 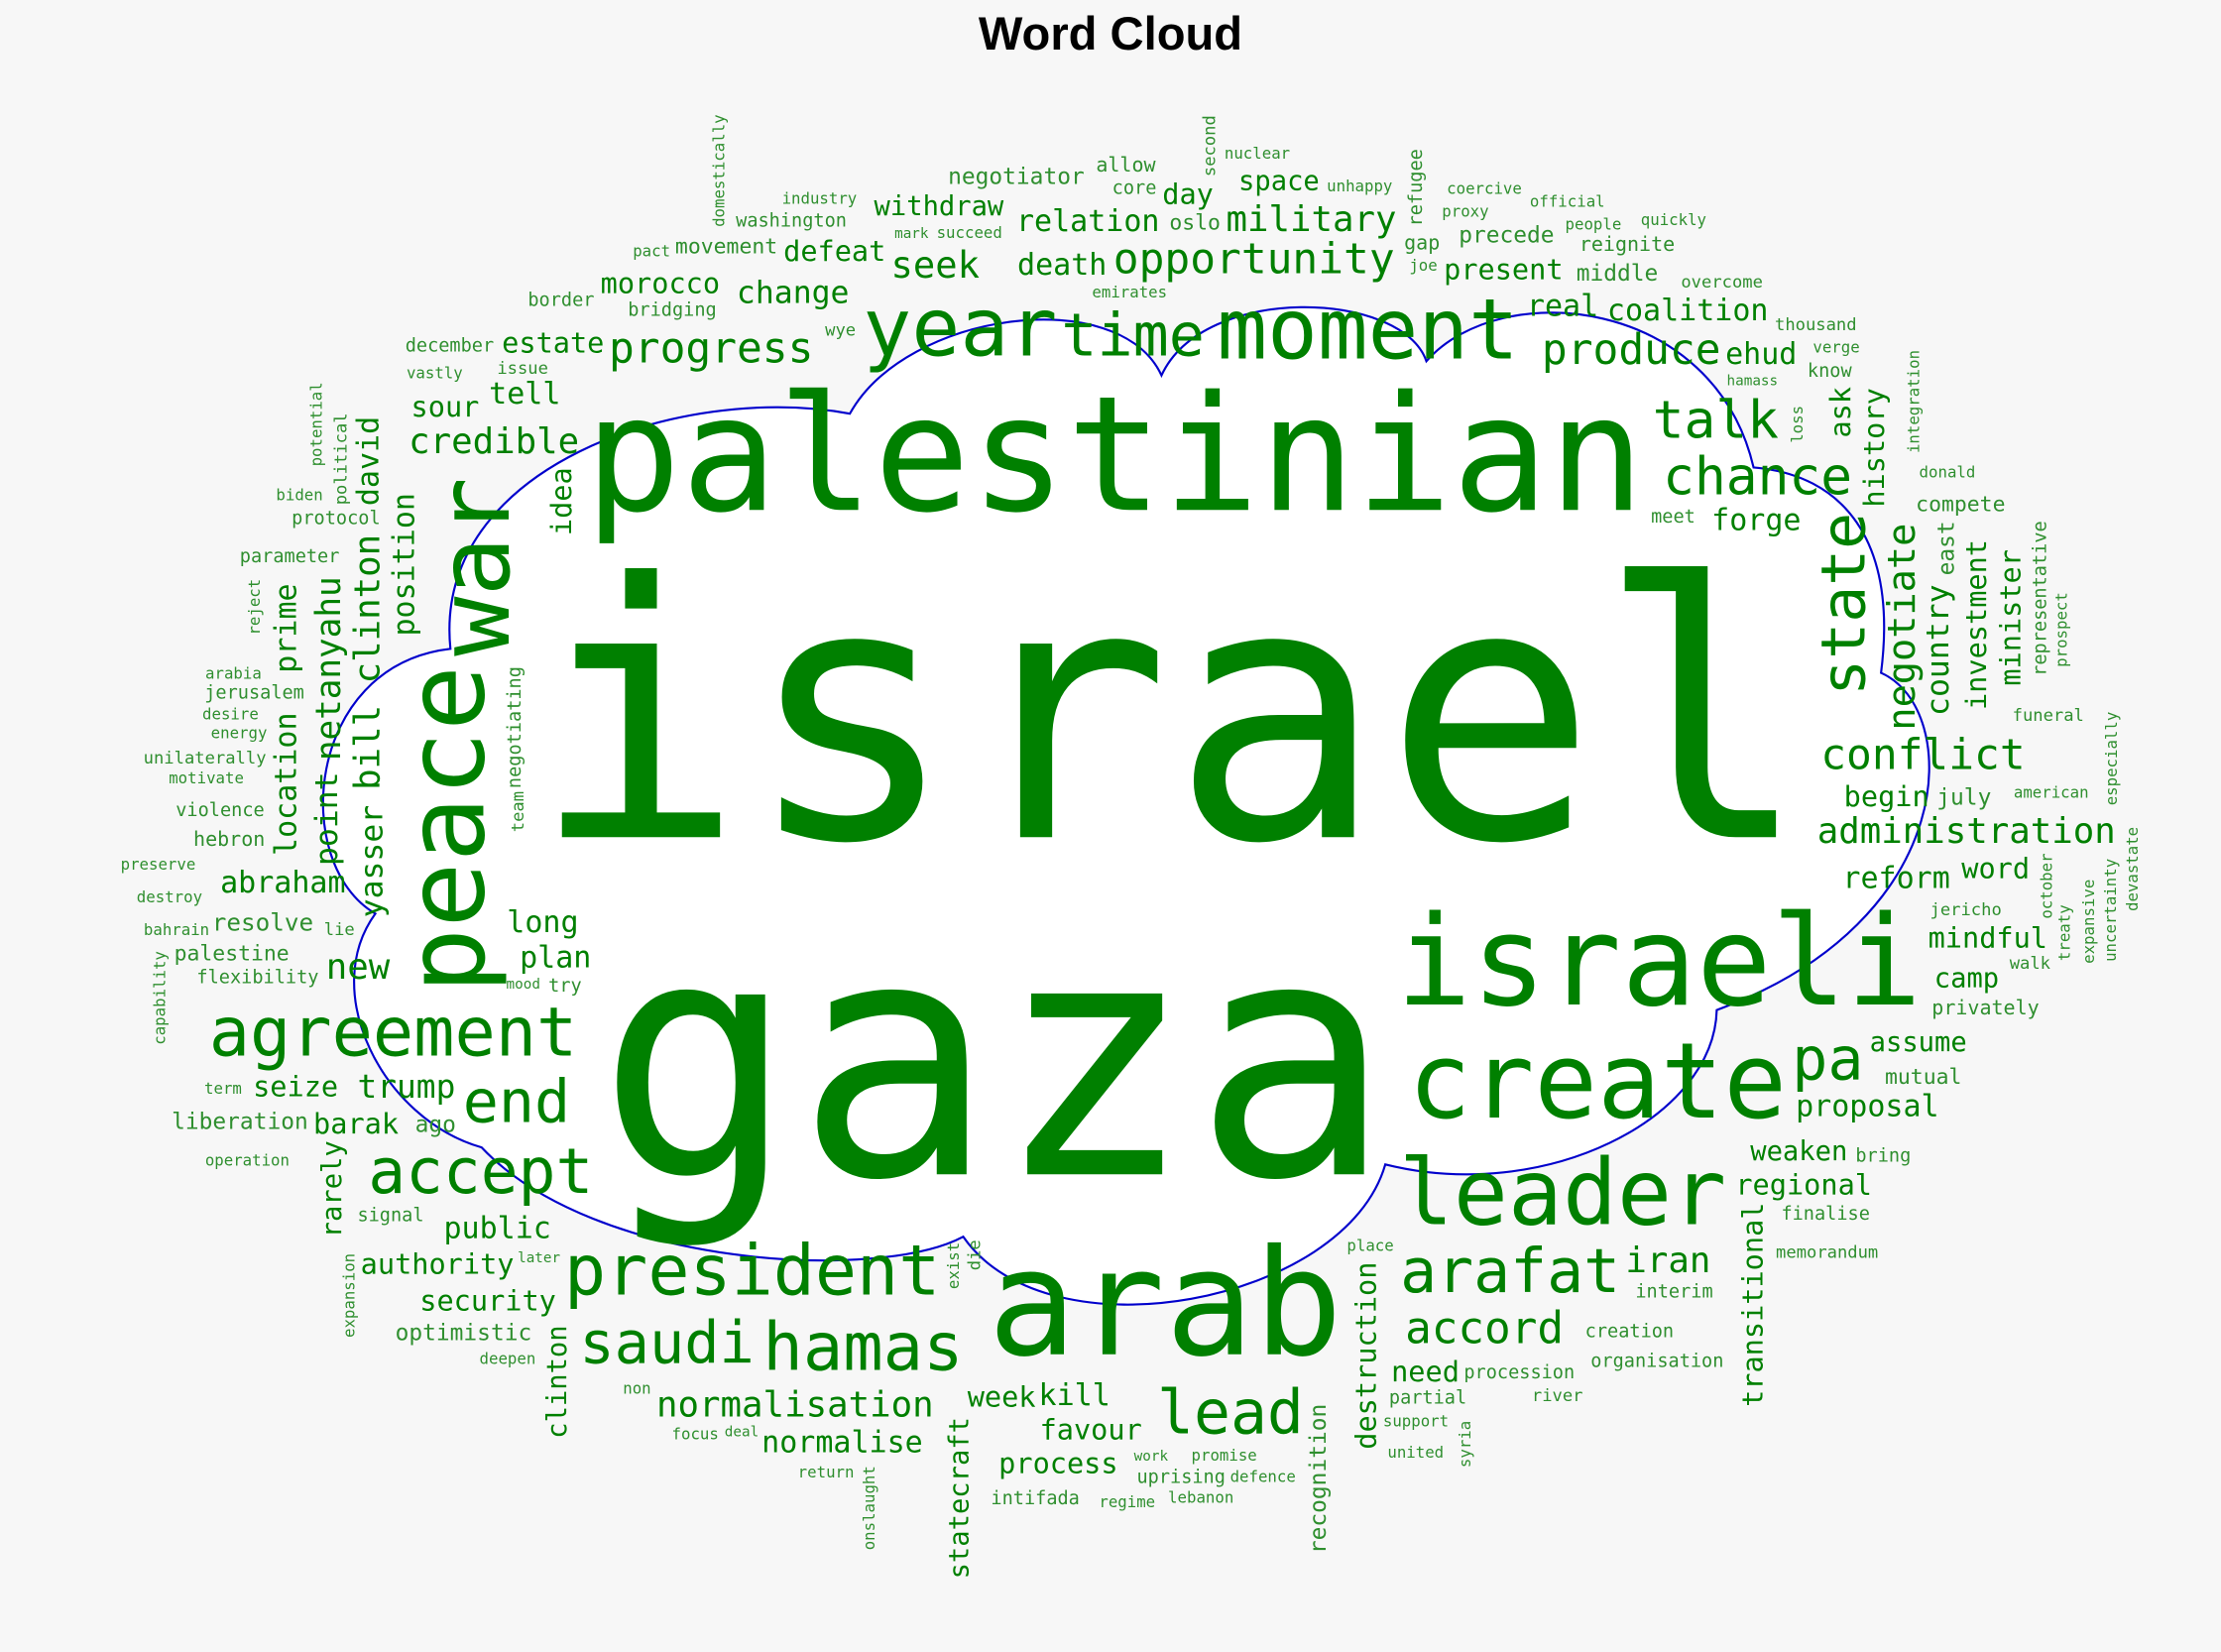 What do you see at coordinates (393, 1033) in the screenshot?
I see `word: agreement` at bounding box center [393, 1033].